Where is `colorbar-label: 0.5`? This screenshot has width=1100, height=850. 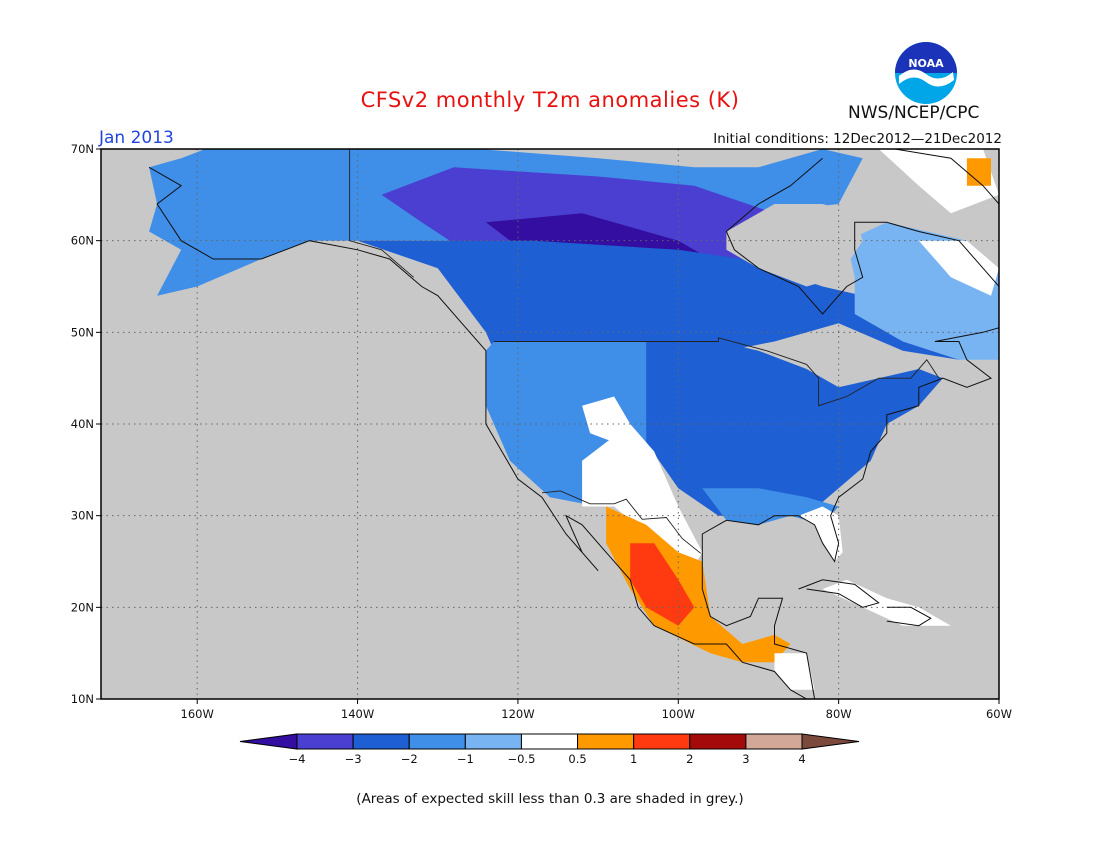 colorbar-label: 0.5 is located at coordinates (577, 759).